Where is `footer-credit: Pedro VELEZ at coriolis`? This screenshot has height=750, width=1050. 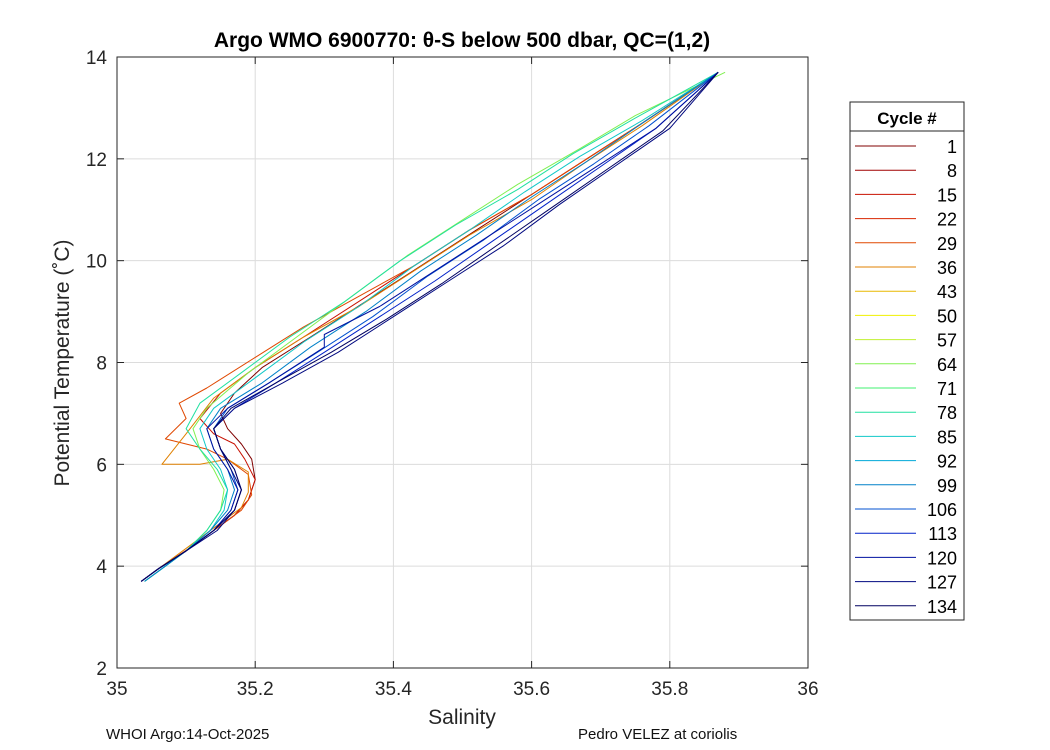
footer-credit: Pedro VELEZ at coriolis is located at coordinates (658, 734).